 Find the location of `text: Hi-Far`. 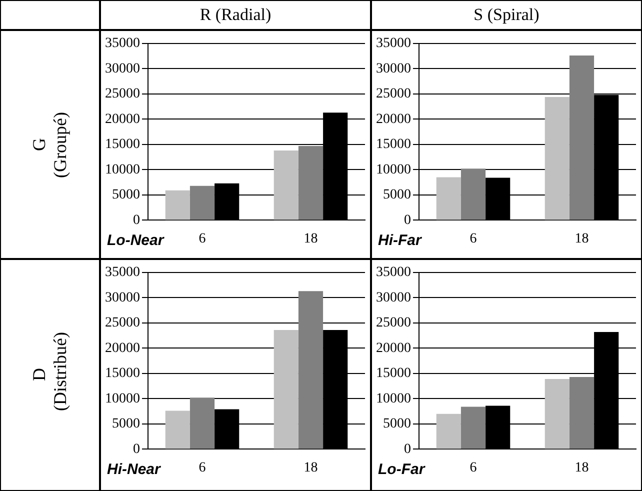

text: Hi-Far is located at coordinates (400, 241).